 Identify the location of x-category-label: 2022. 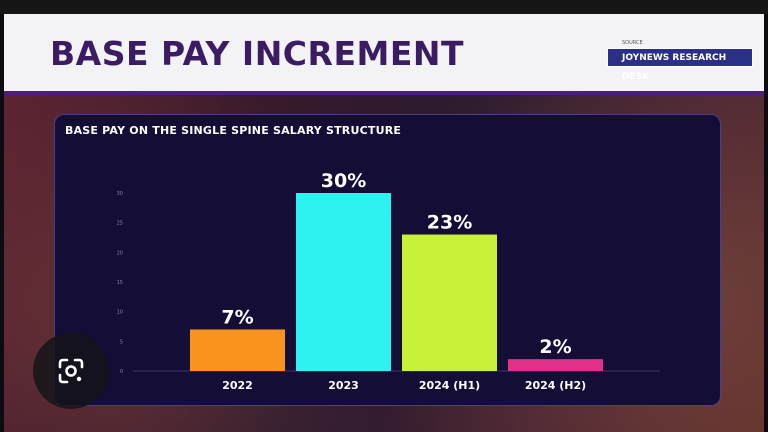
(237, 385).